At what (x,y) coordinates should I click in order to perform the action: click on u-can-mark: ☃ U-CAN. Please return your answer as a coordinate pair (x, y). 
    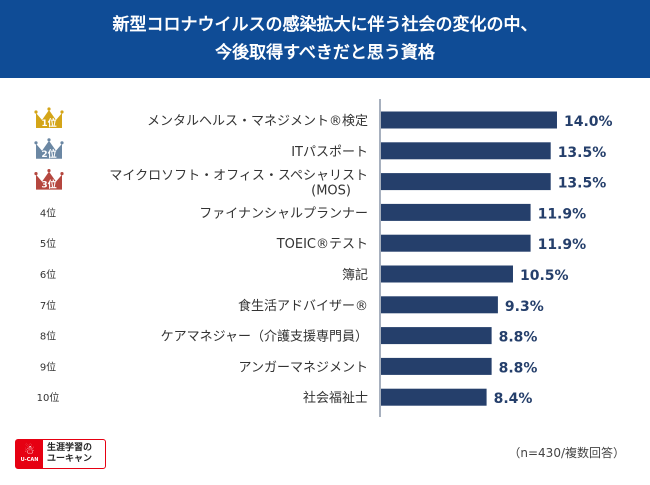
    Looking at the image, I should click on (29, 454).